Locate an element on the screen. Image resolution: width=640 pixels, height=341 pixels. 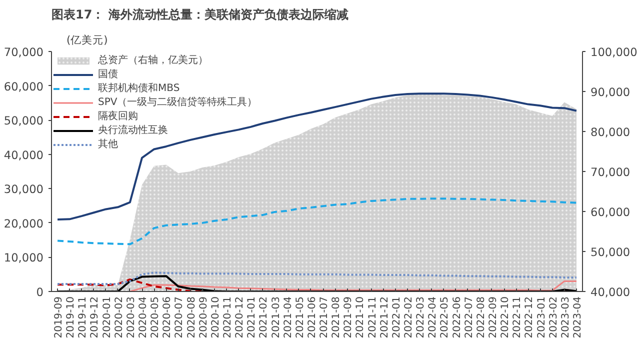
x-tick-label: 2021-07 is located at coordinates (324, 317).